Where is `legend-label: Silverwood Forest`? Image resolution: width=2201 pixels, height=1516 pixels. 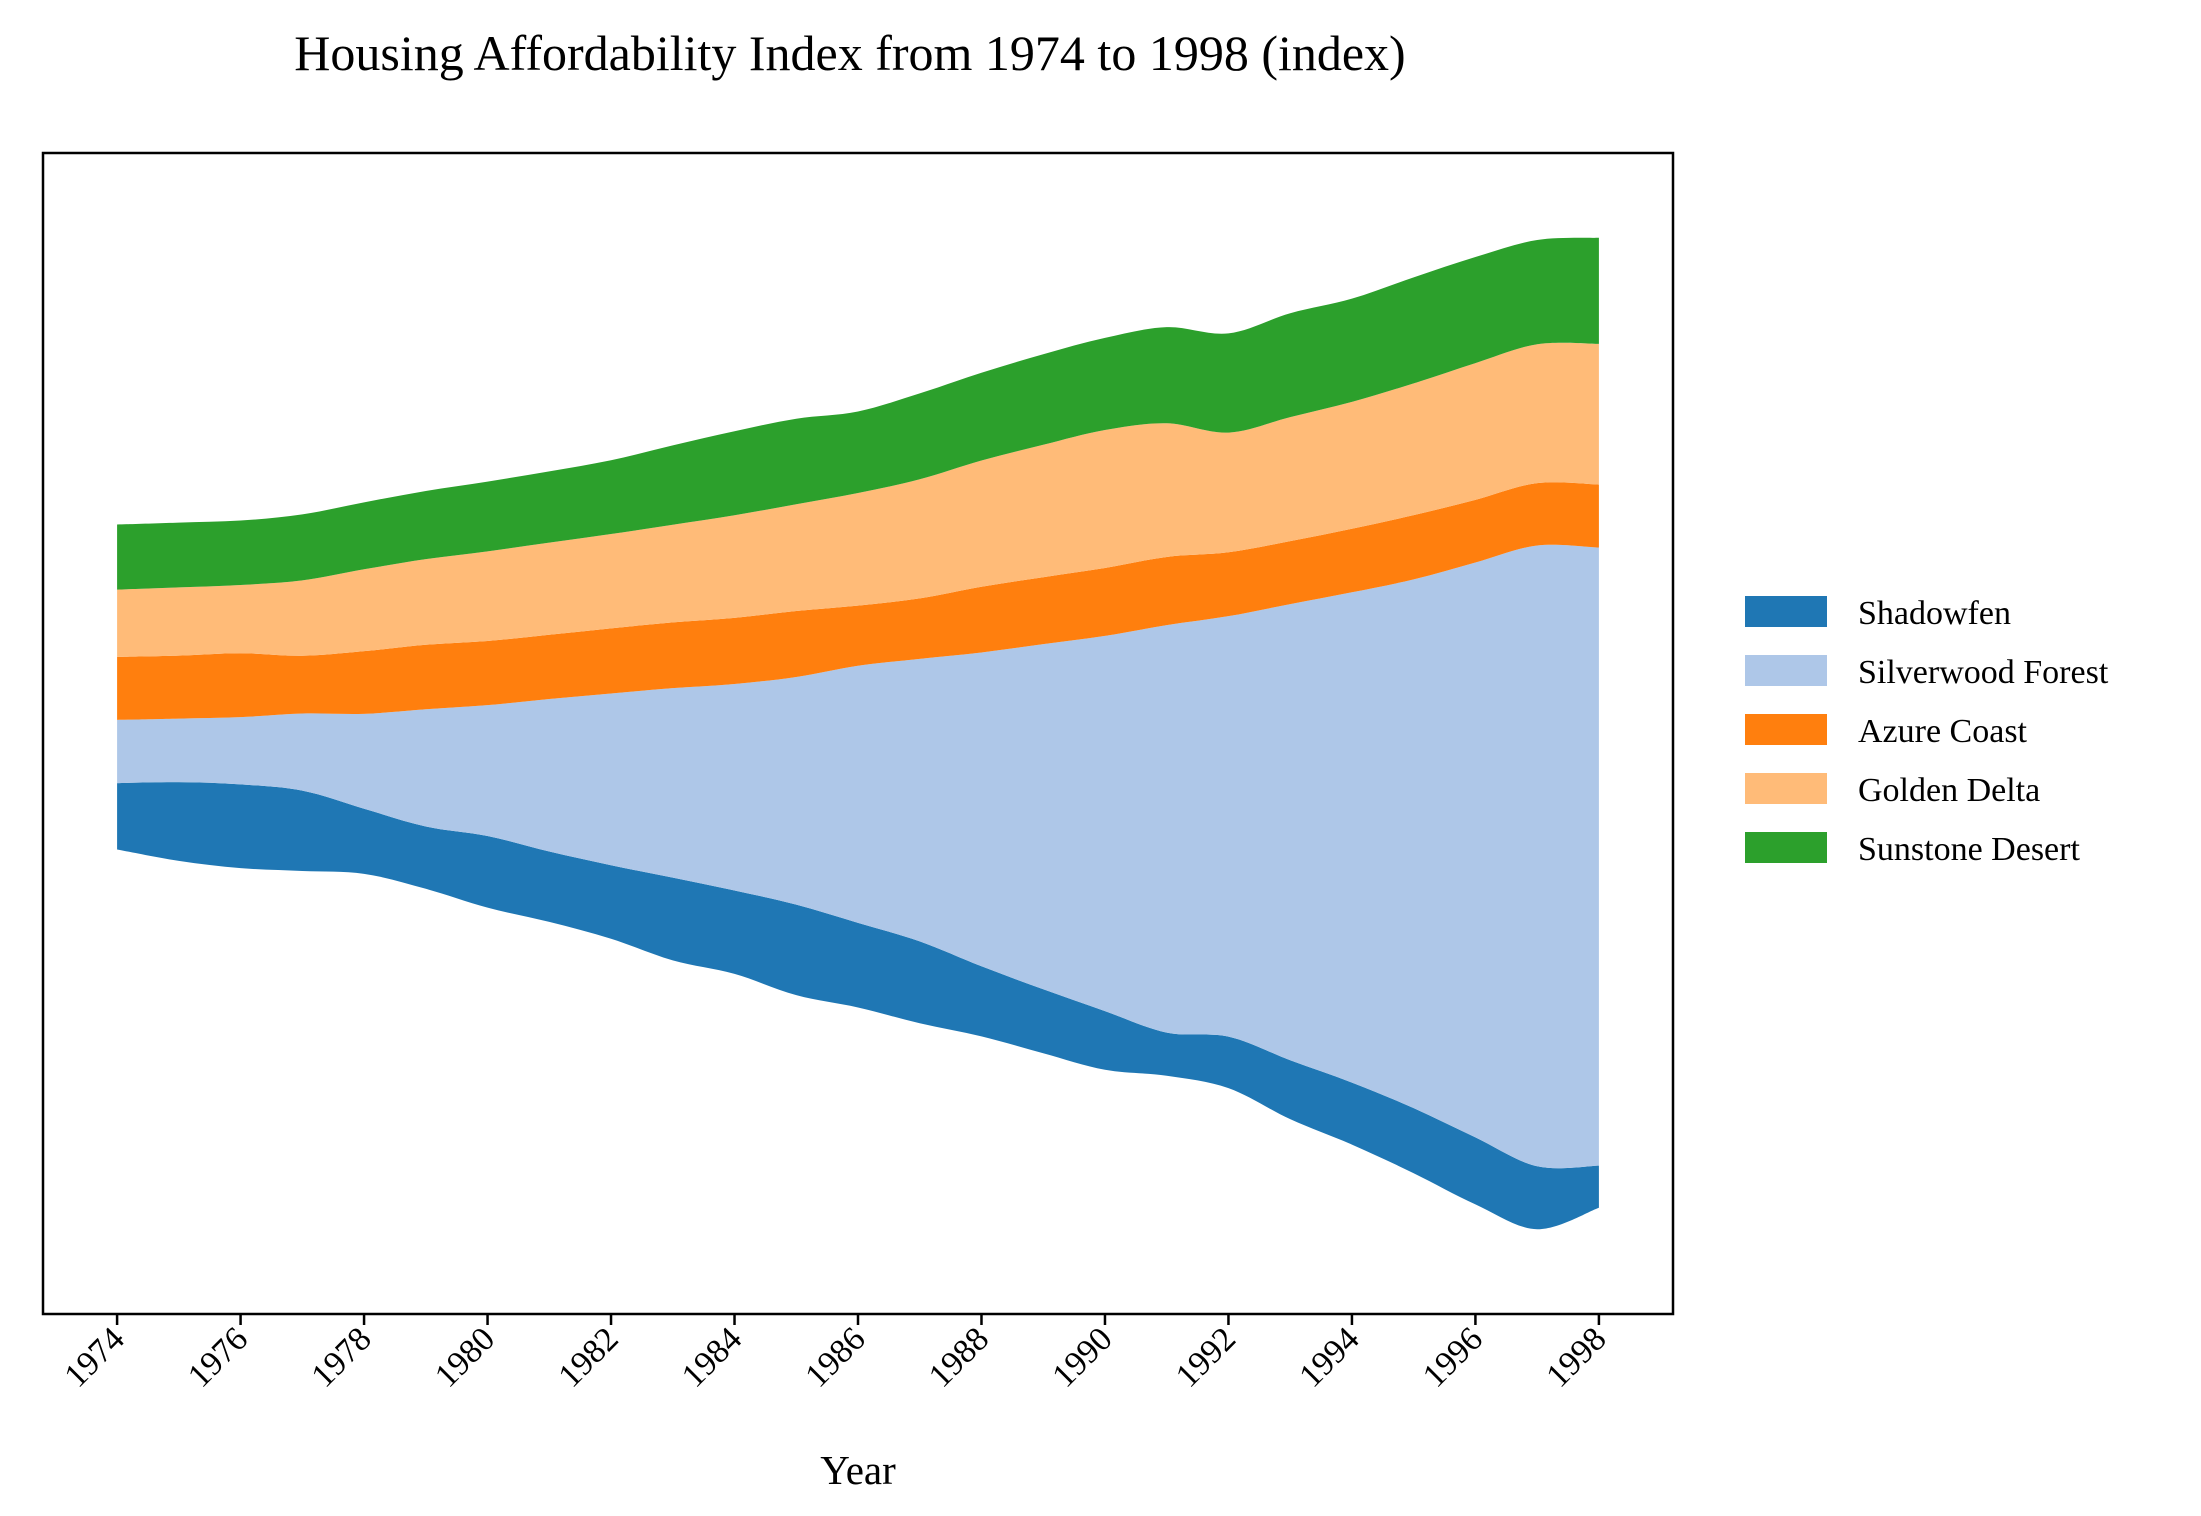 legend-label: Silverwood Forest is located at coordinates (1983, 672).